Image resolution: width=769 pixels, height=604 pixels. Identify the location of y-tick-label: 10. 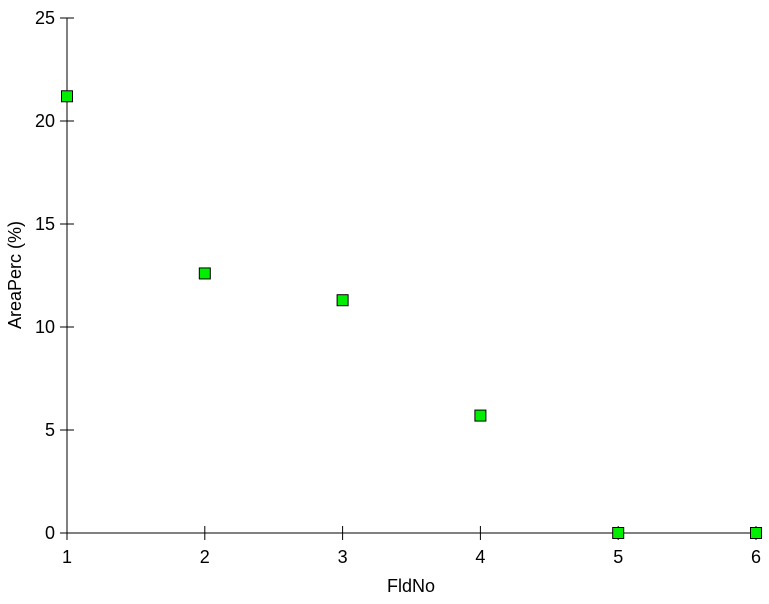
(45, 327).